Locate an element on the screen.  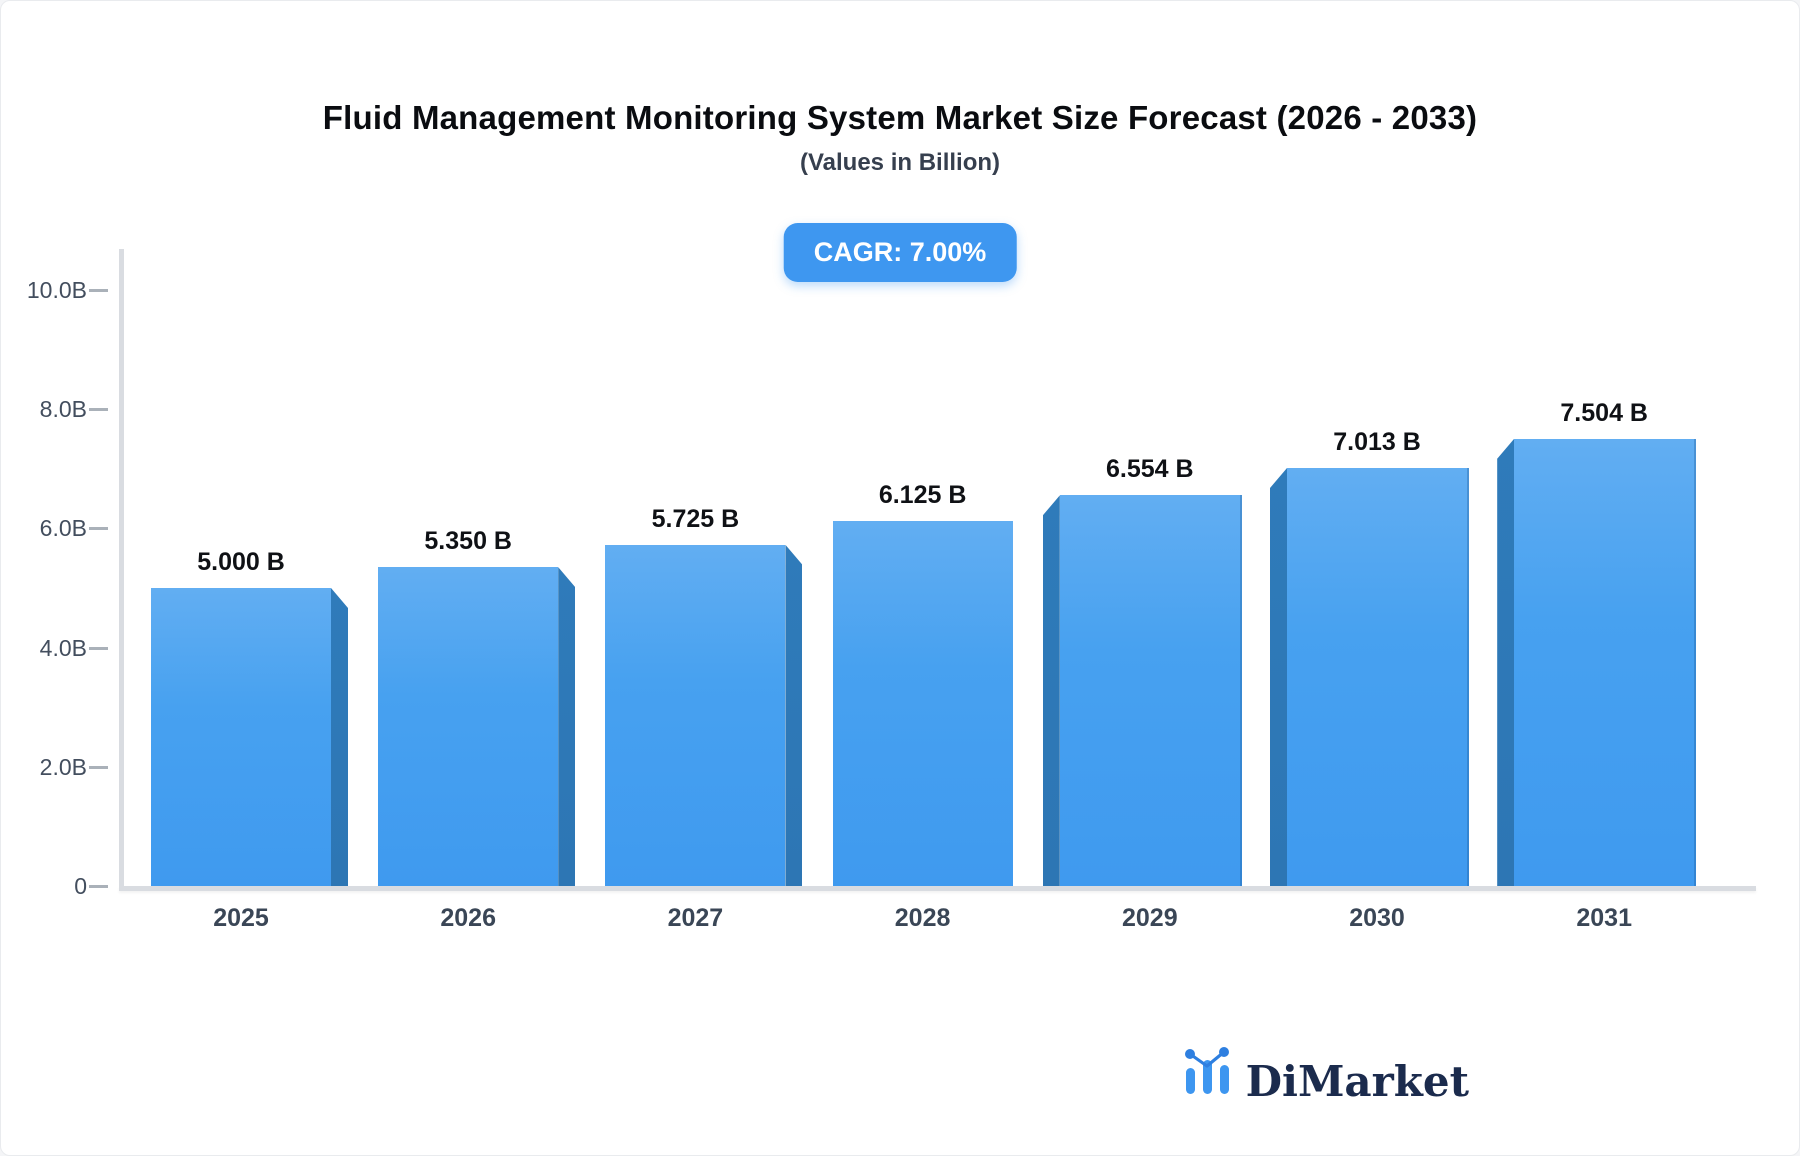
bar-value-label: 6.554 B is located at coordinates (1150, 469).